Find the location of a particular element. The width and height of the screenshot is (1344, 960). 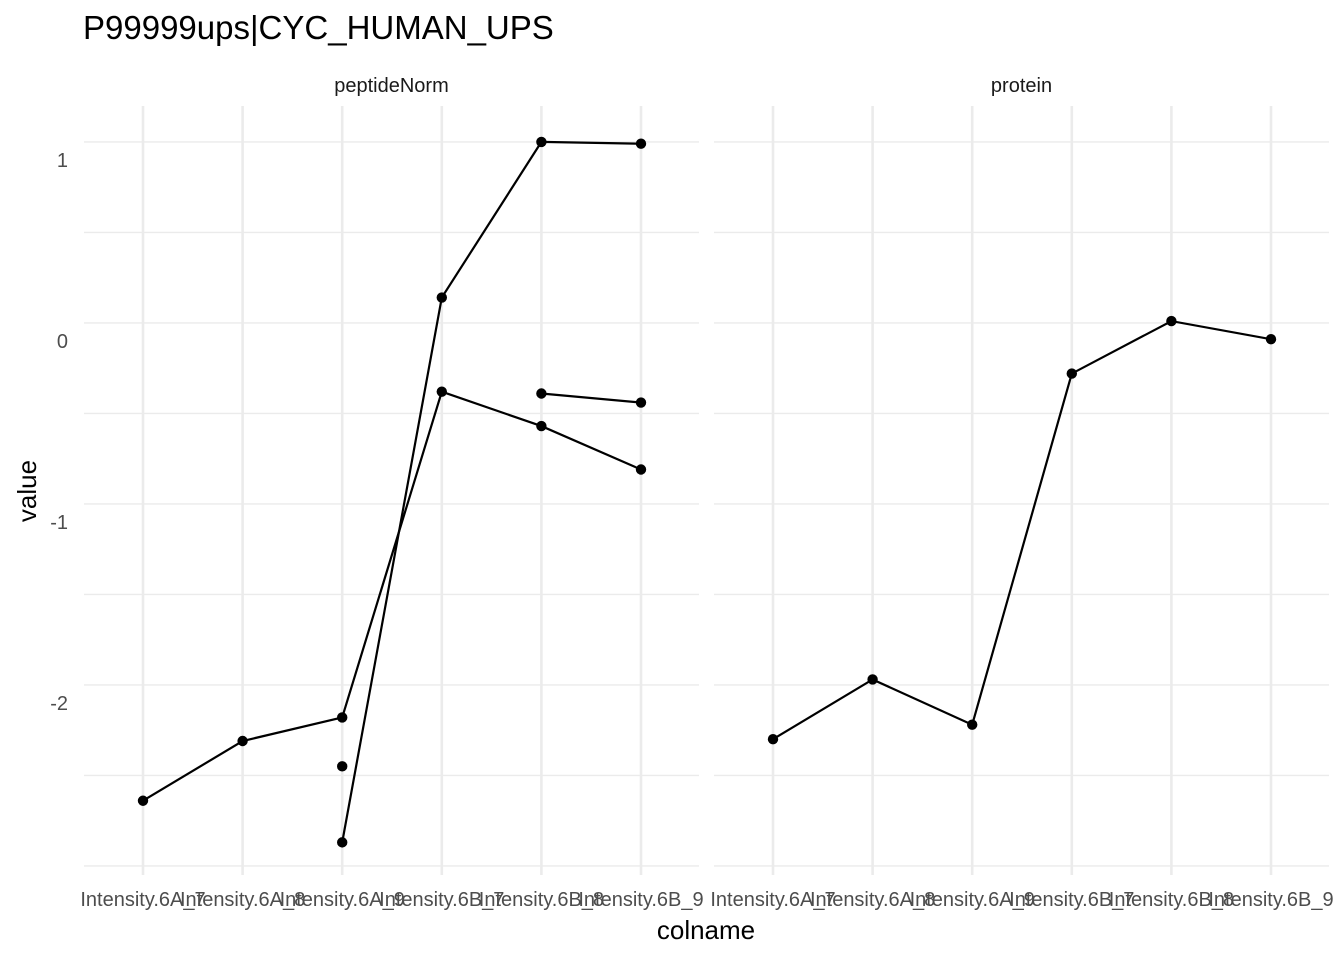

y-tick-label: -2 is located at coordinates (59, 704).